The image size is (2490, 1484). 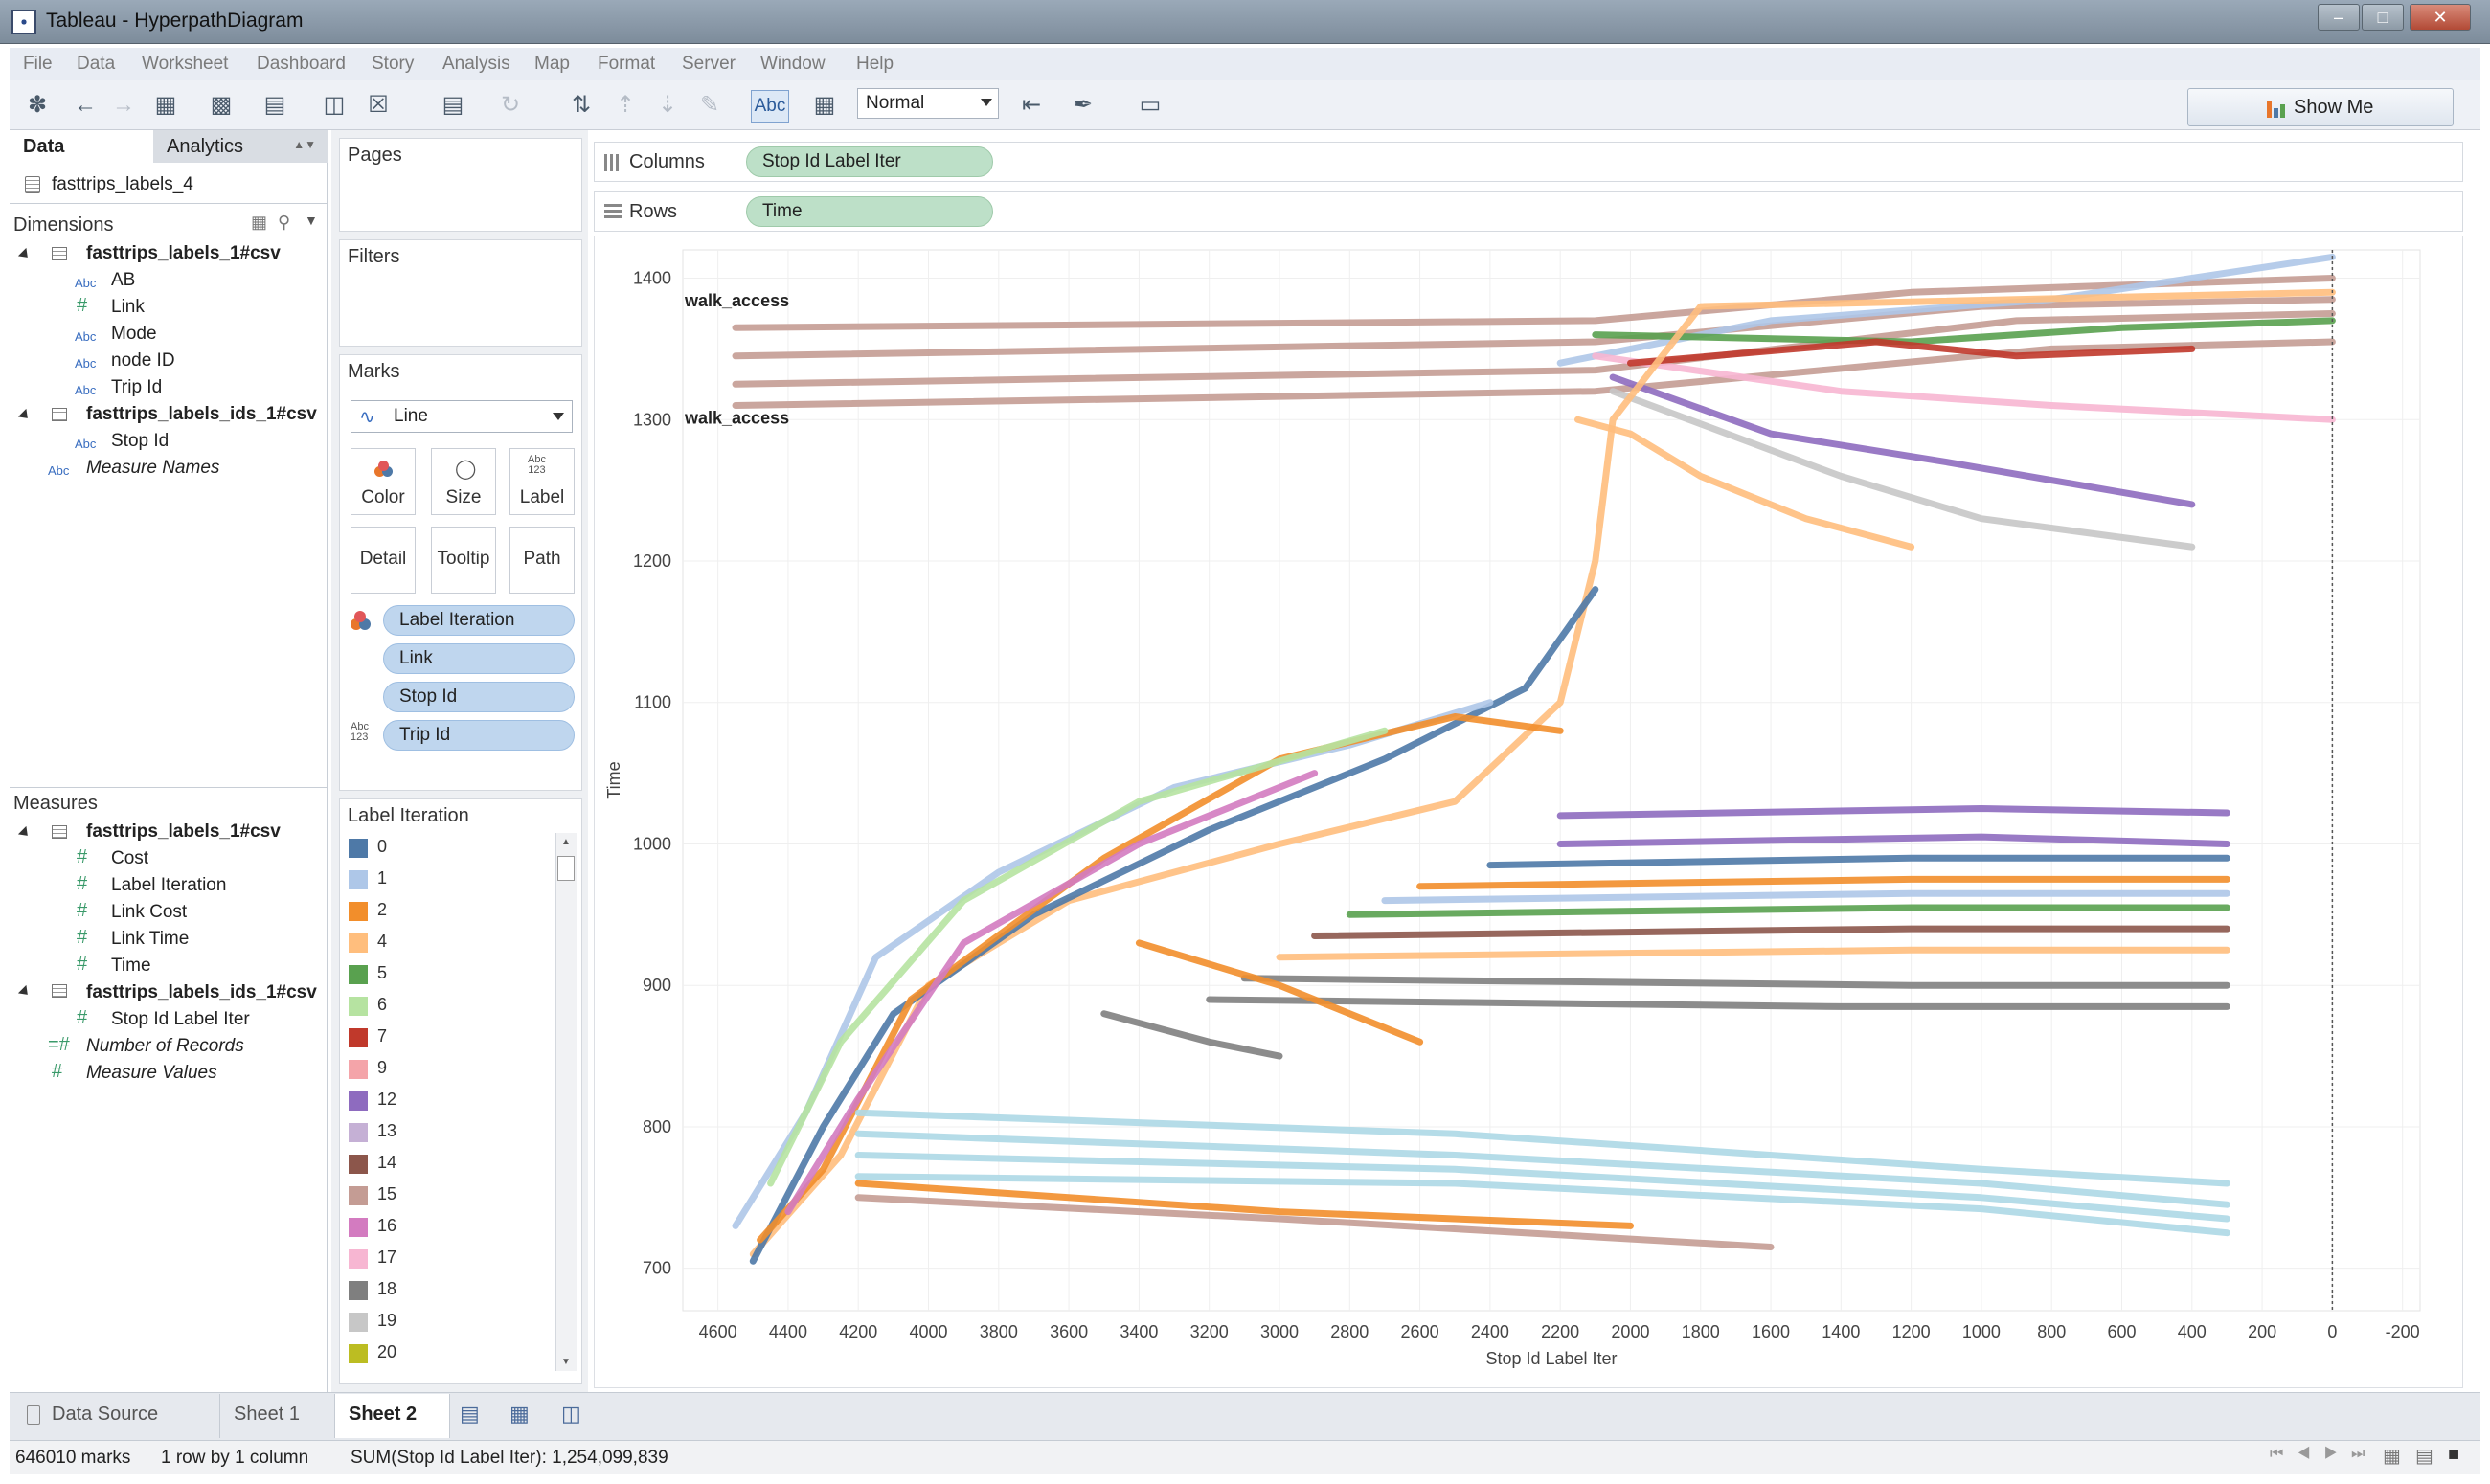 I want to click on refresh-icon: ↻, so click(x=511, y=105).